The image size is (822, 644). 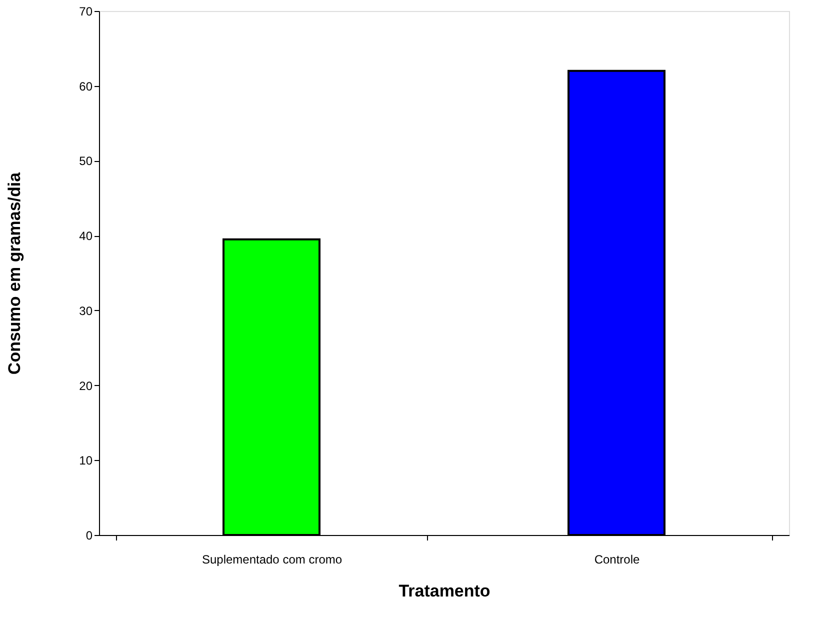 I want to click on y-axis-title: Consumo em gramas/dia, so click(x=14, y=273).